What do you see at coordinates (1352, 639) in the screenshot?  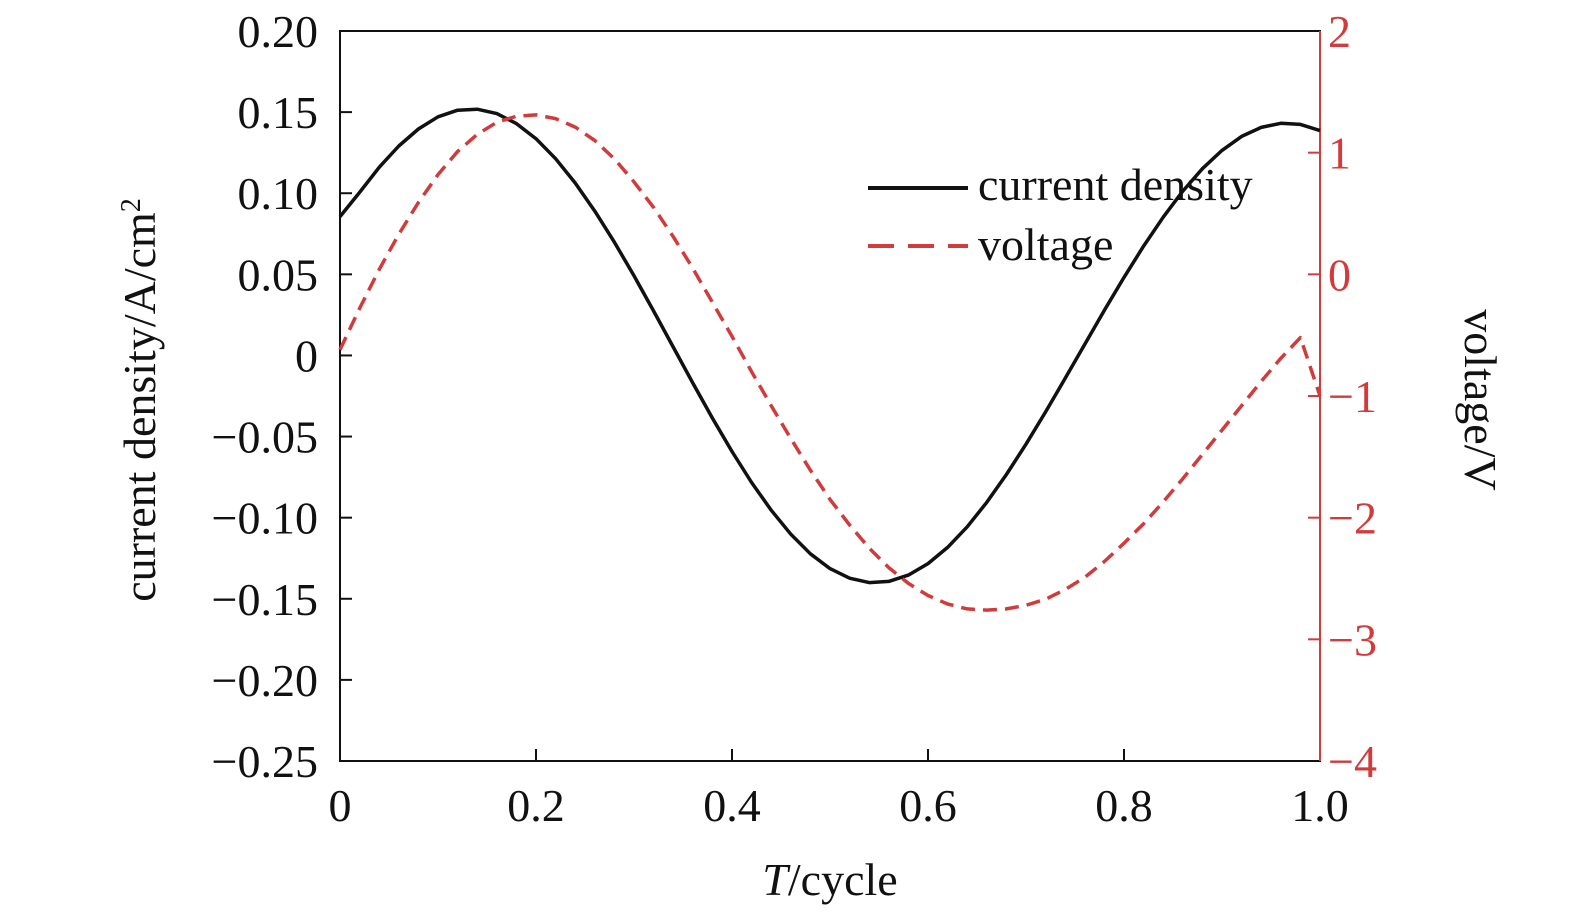 I see `right-y-tick-label: −3` at bounding box center [1352, 639].